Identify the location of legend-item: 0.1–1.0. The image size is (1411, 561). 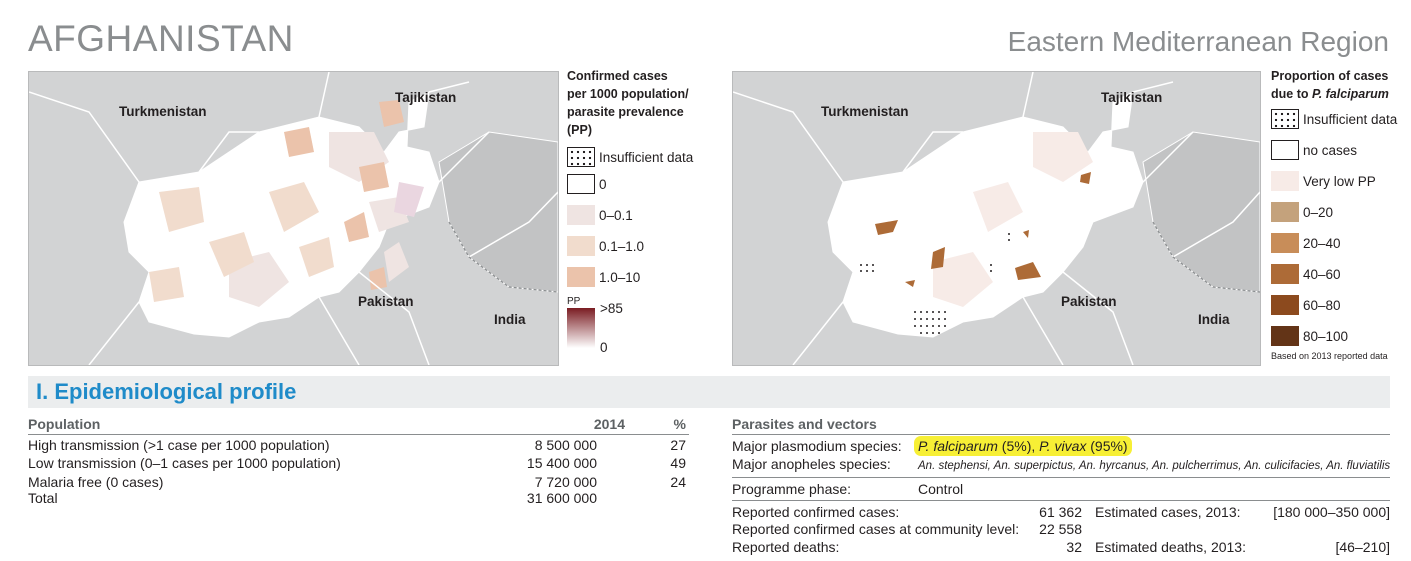
(637, 246).